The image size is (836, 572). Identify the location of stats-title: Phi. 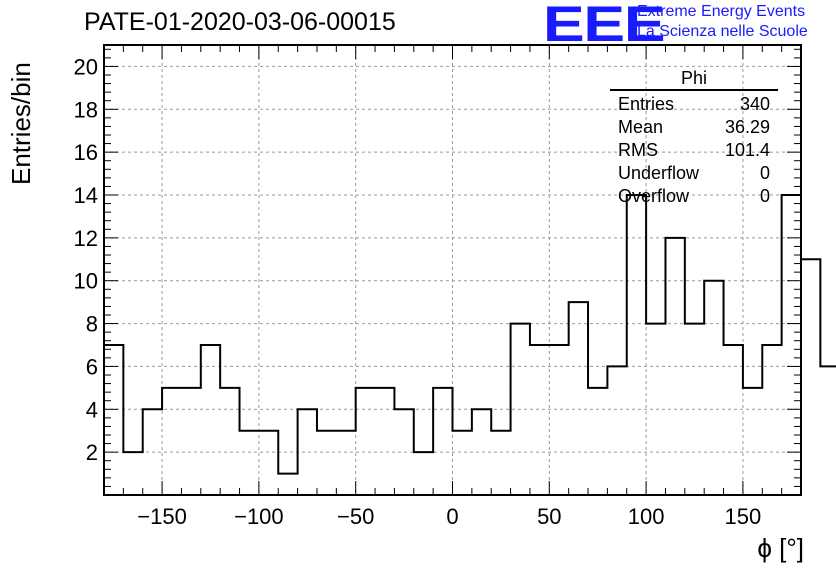
(694, 79).